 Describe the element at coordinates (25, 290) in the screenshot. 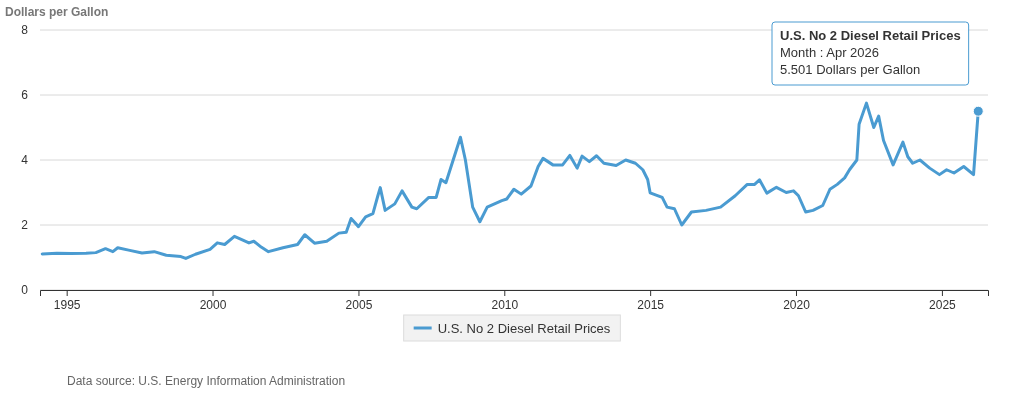

I see `y-tick-label: 0` at that location.